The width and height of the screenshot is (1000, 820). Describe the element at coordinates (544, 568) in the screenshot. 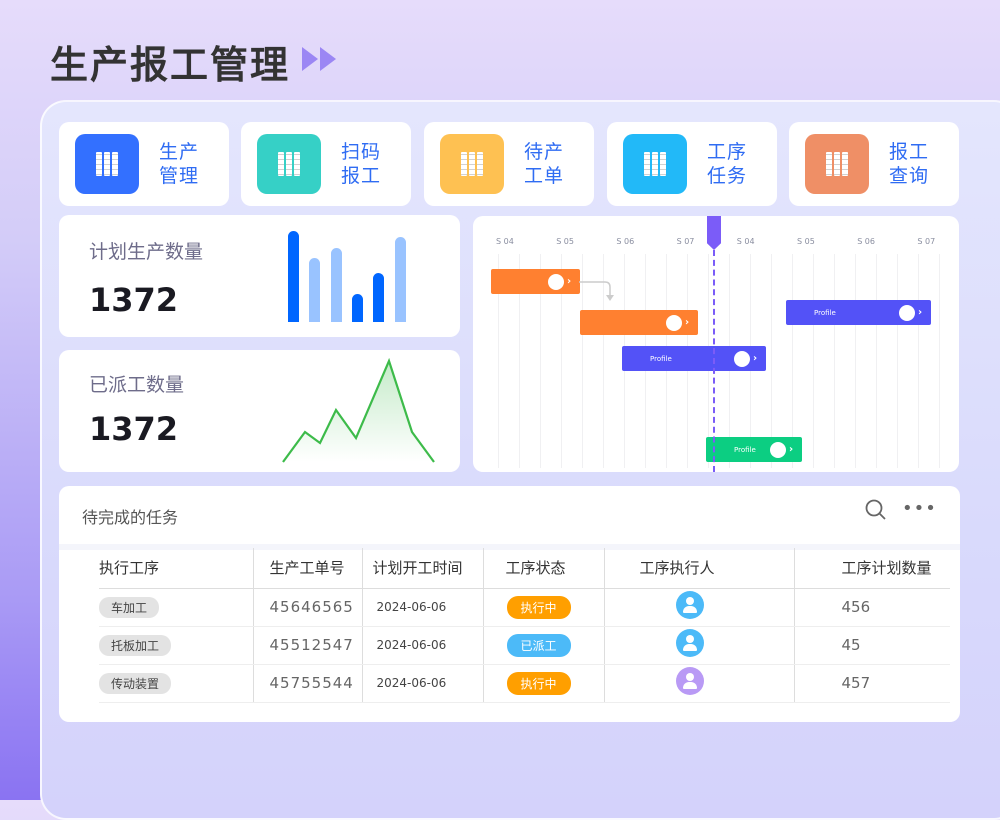

I see `column-header: 工序状态` at that location.